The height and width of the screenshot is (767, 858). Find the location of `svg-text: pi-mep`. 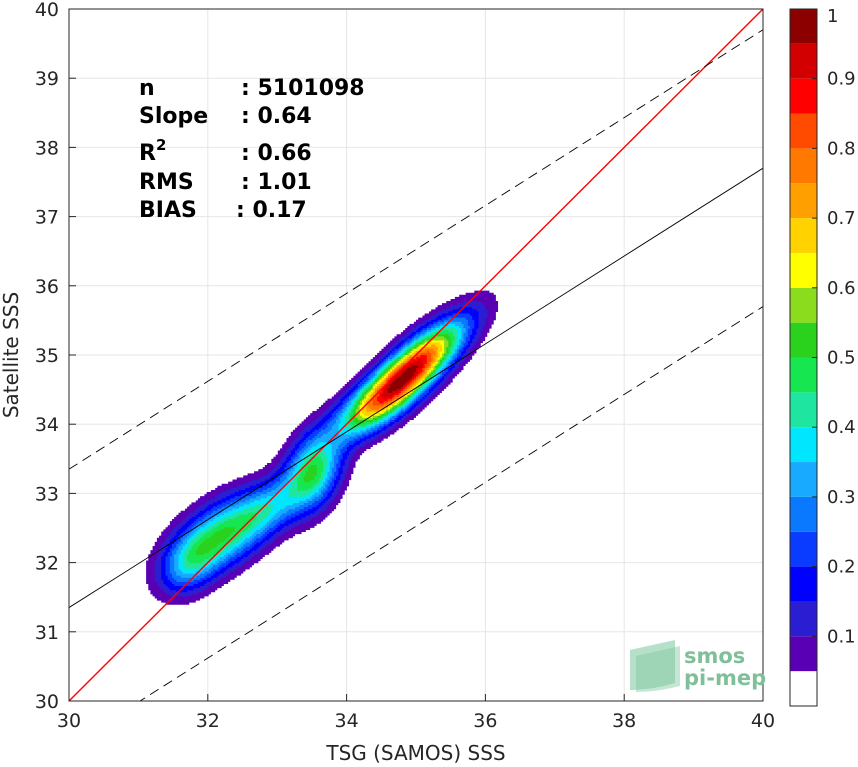

svg-text: pi-mep is located at coordinates (725, 678).